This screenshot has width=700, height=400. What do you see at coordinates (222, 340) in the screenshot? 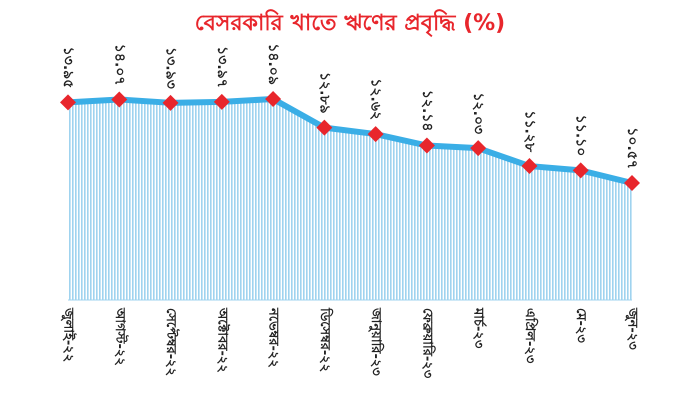
I see `x-tick-label: অক্টোবর-২২` at bounding box center [222, 340].